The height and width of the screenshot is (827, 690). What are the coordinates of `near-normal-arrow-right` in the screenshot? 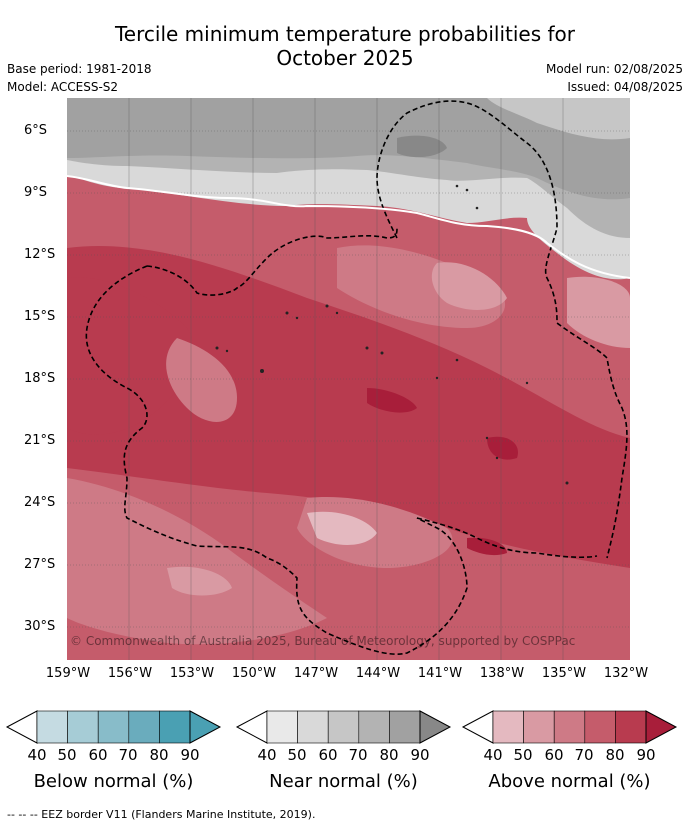 It's located at (435, 727).